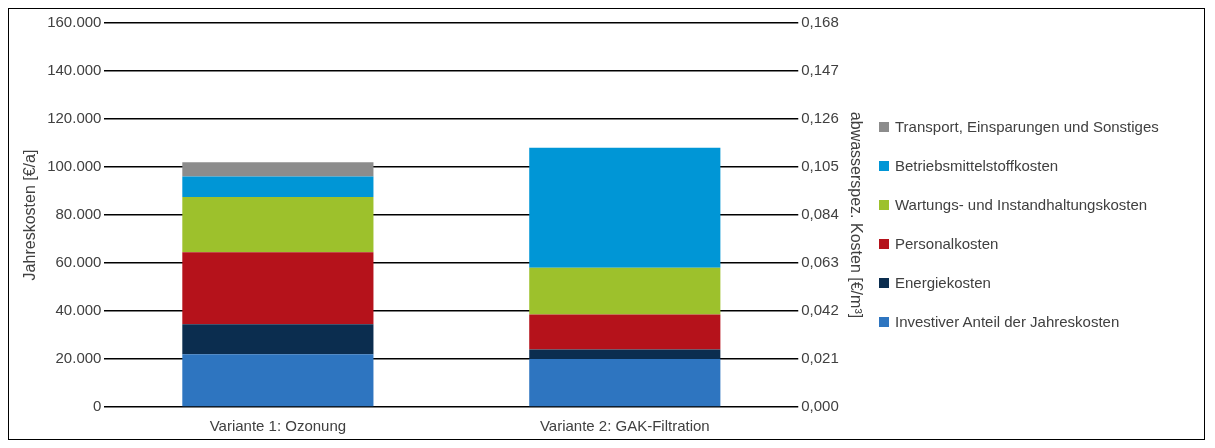  Describe the element at coordinates (78, 214) in the screenshot. I see `y-tick-label: 80.000` at that location.